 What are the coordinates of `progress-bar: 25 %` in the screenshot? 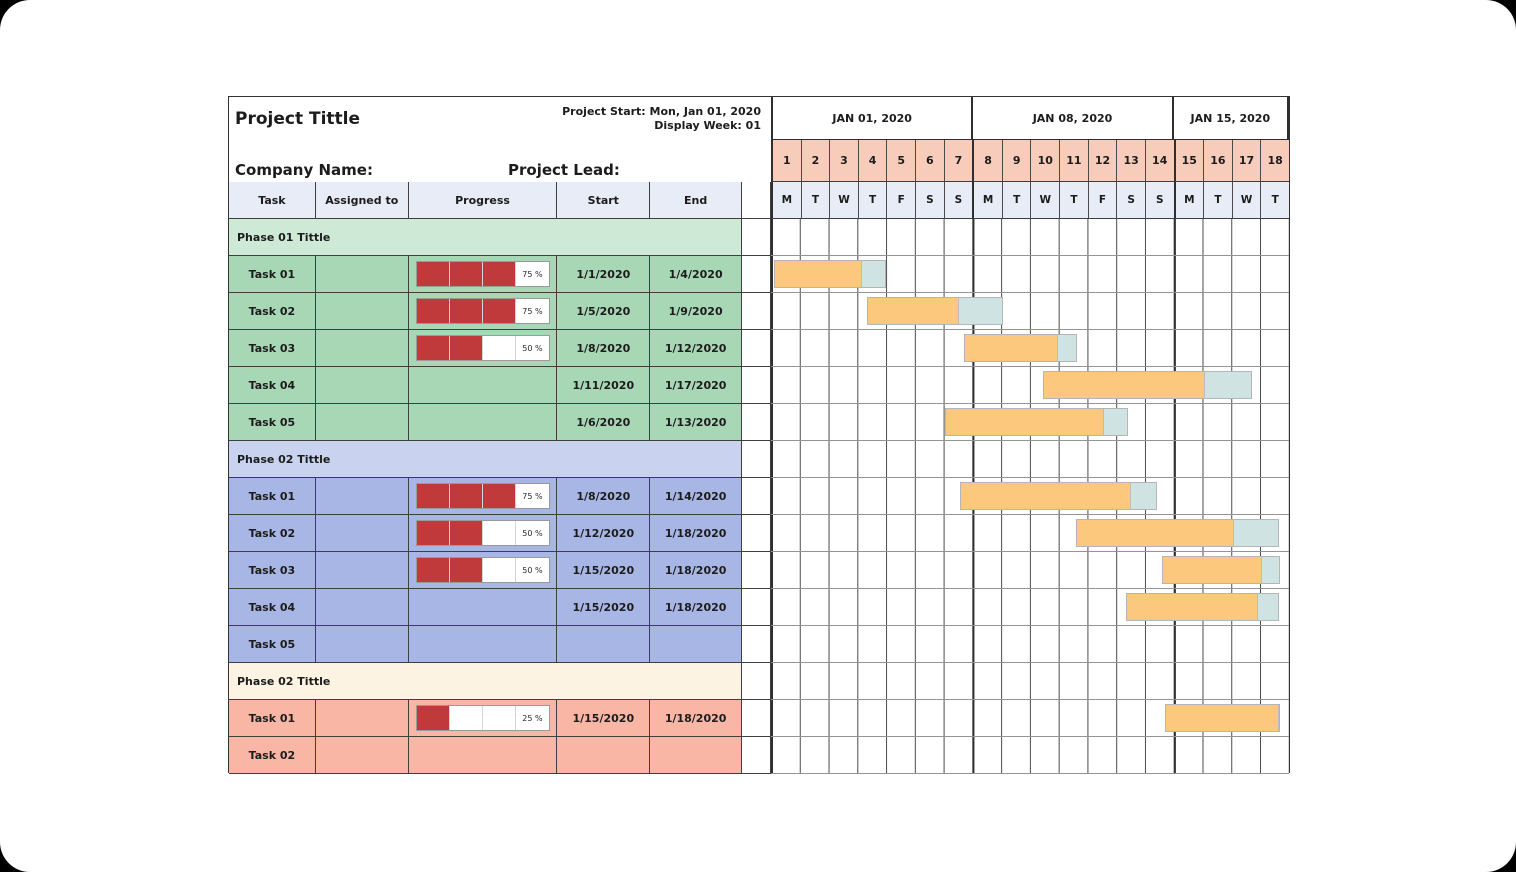 It's located at (482, 718).